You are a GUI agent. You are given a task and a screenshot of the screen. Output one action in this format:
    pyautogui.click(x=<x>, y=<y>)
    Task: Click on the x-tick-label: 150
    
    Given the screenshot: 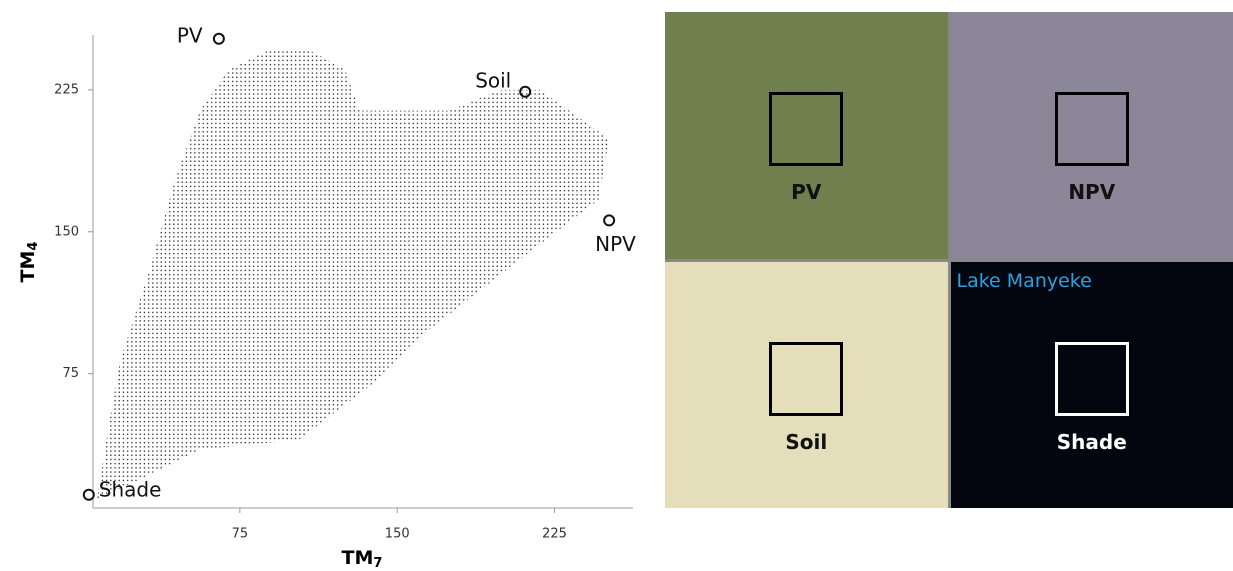 What is the action you would take?
    pyautogui.click(x=397, y=534)
    